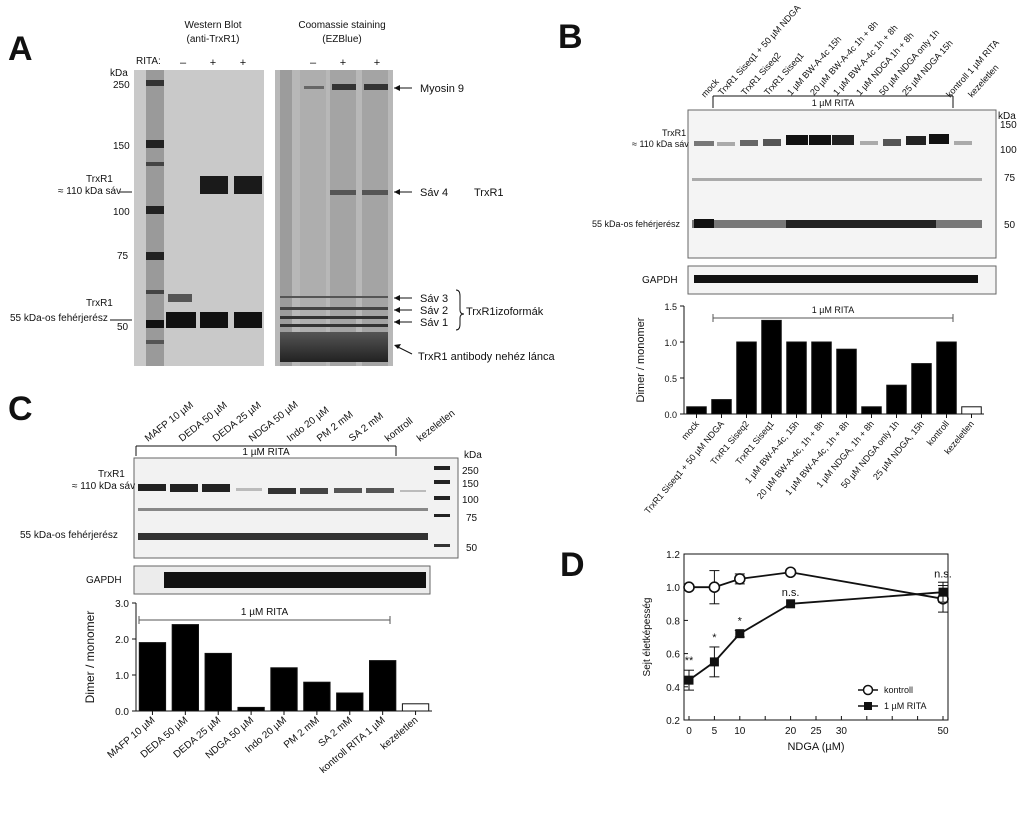  Describe the element at coordinates (1010, 178) in the screenshot. I see `marker-label: 75` at that location.